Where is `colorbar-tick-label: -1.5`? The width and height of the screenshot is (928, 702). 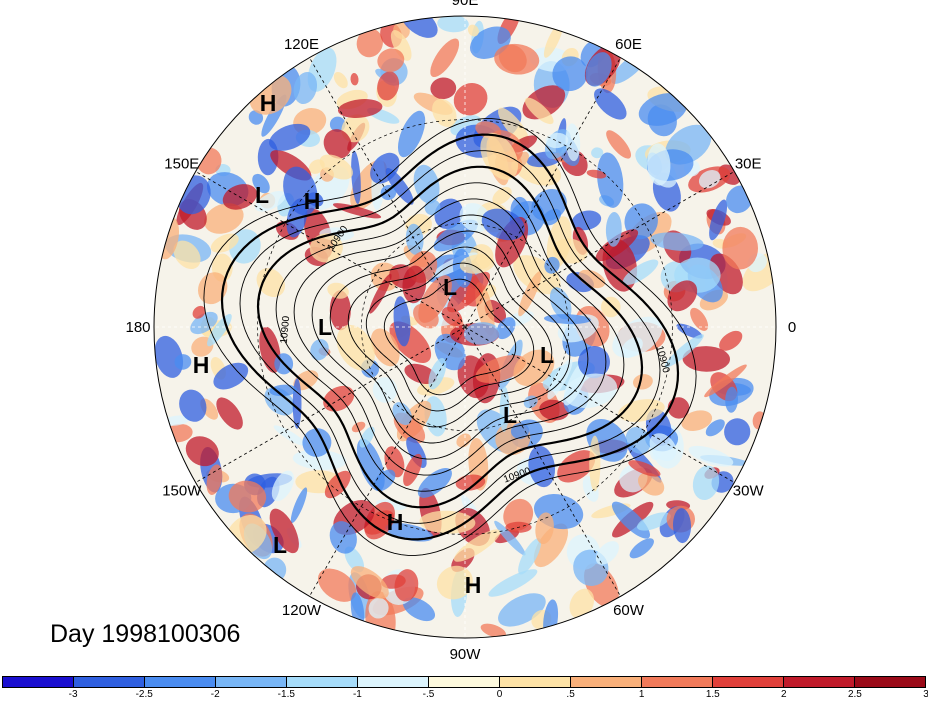 colorbar-tick-label: -1.5 is located at coordinates (286, 694).